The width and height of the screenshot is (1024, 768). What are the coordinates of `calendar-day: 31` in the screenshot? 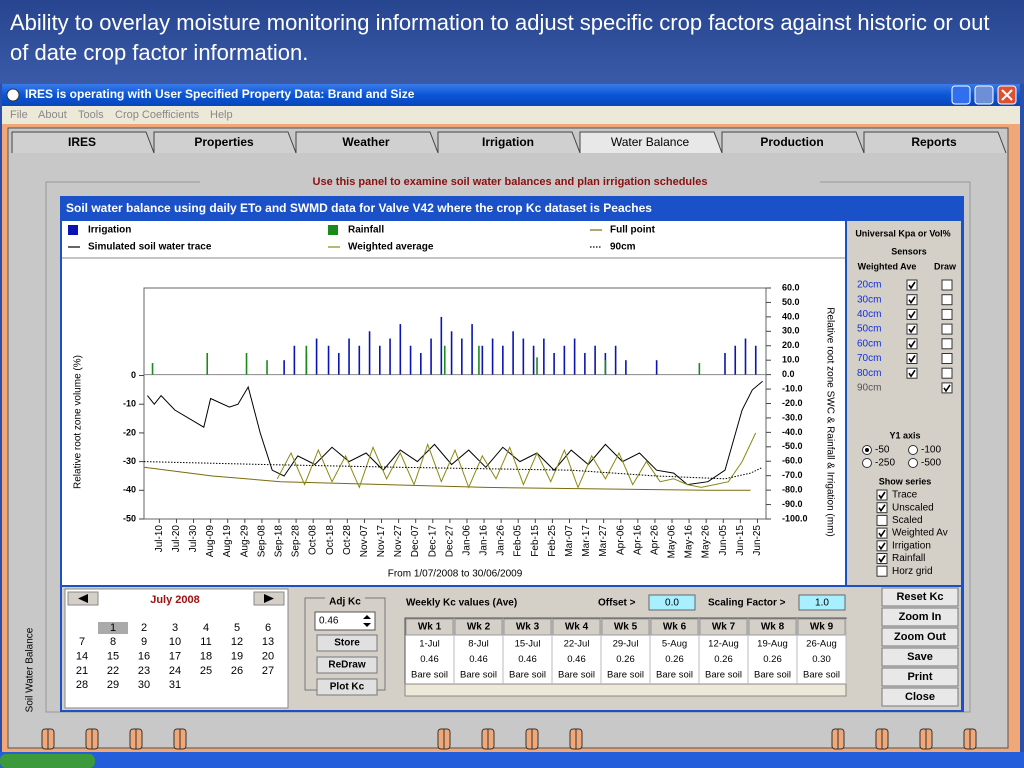 It's located at (175, 685).